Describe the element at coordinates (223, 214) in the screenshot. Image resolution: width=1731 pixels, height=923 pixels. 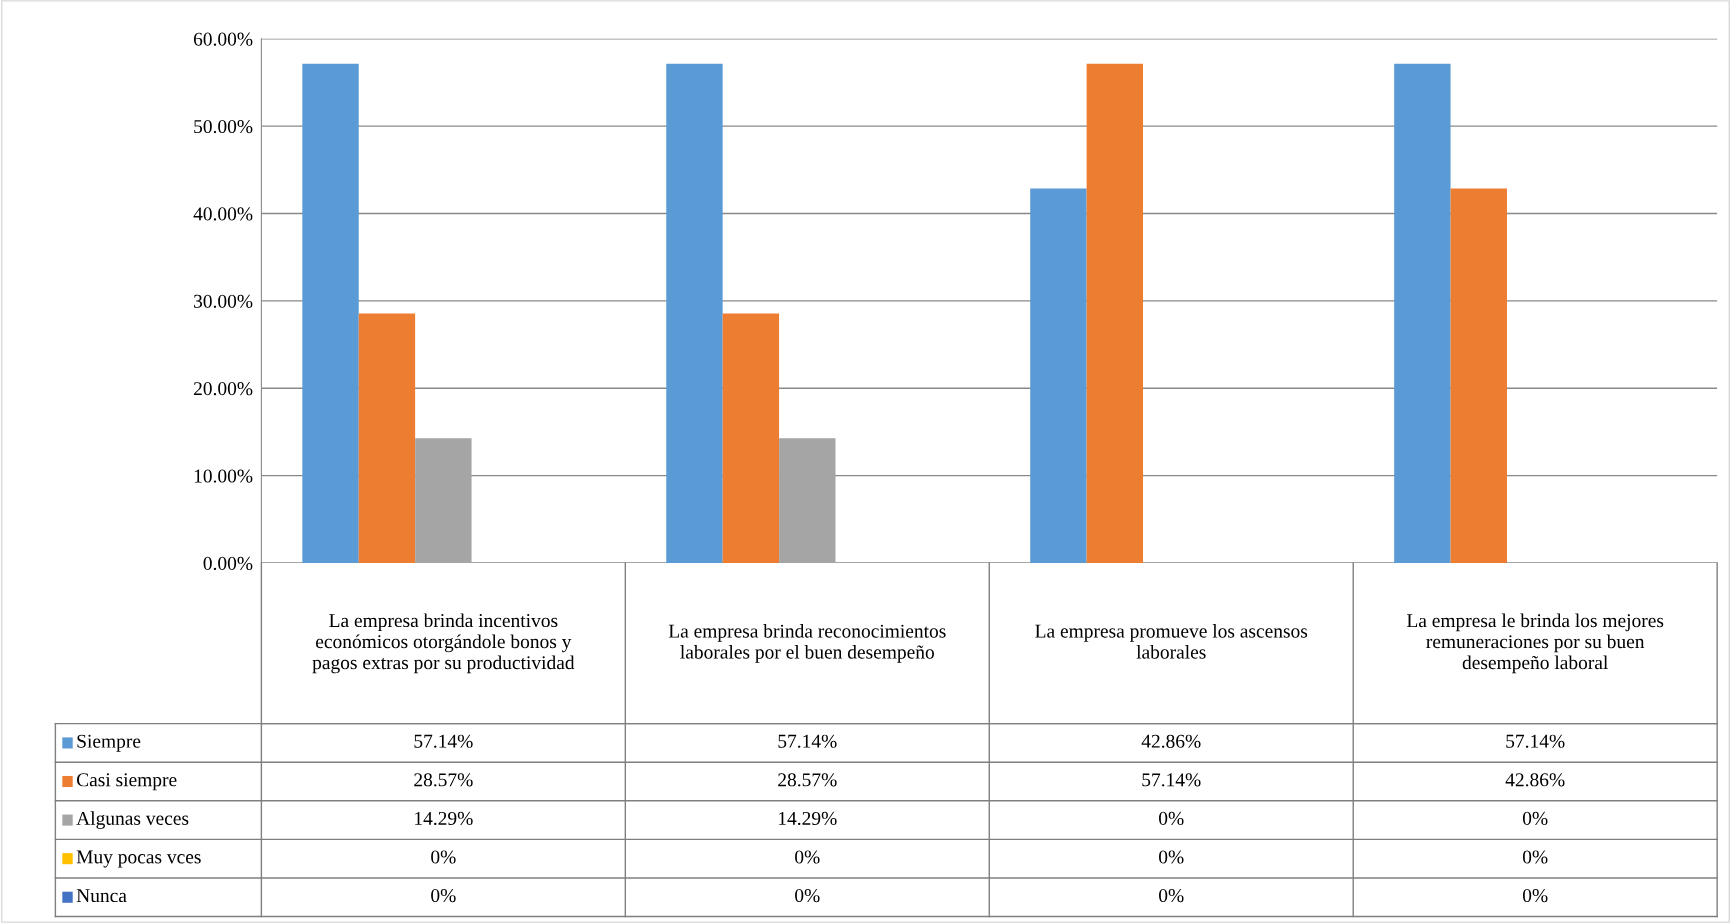
I see `y-tick-label: 40.00%` at that location.